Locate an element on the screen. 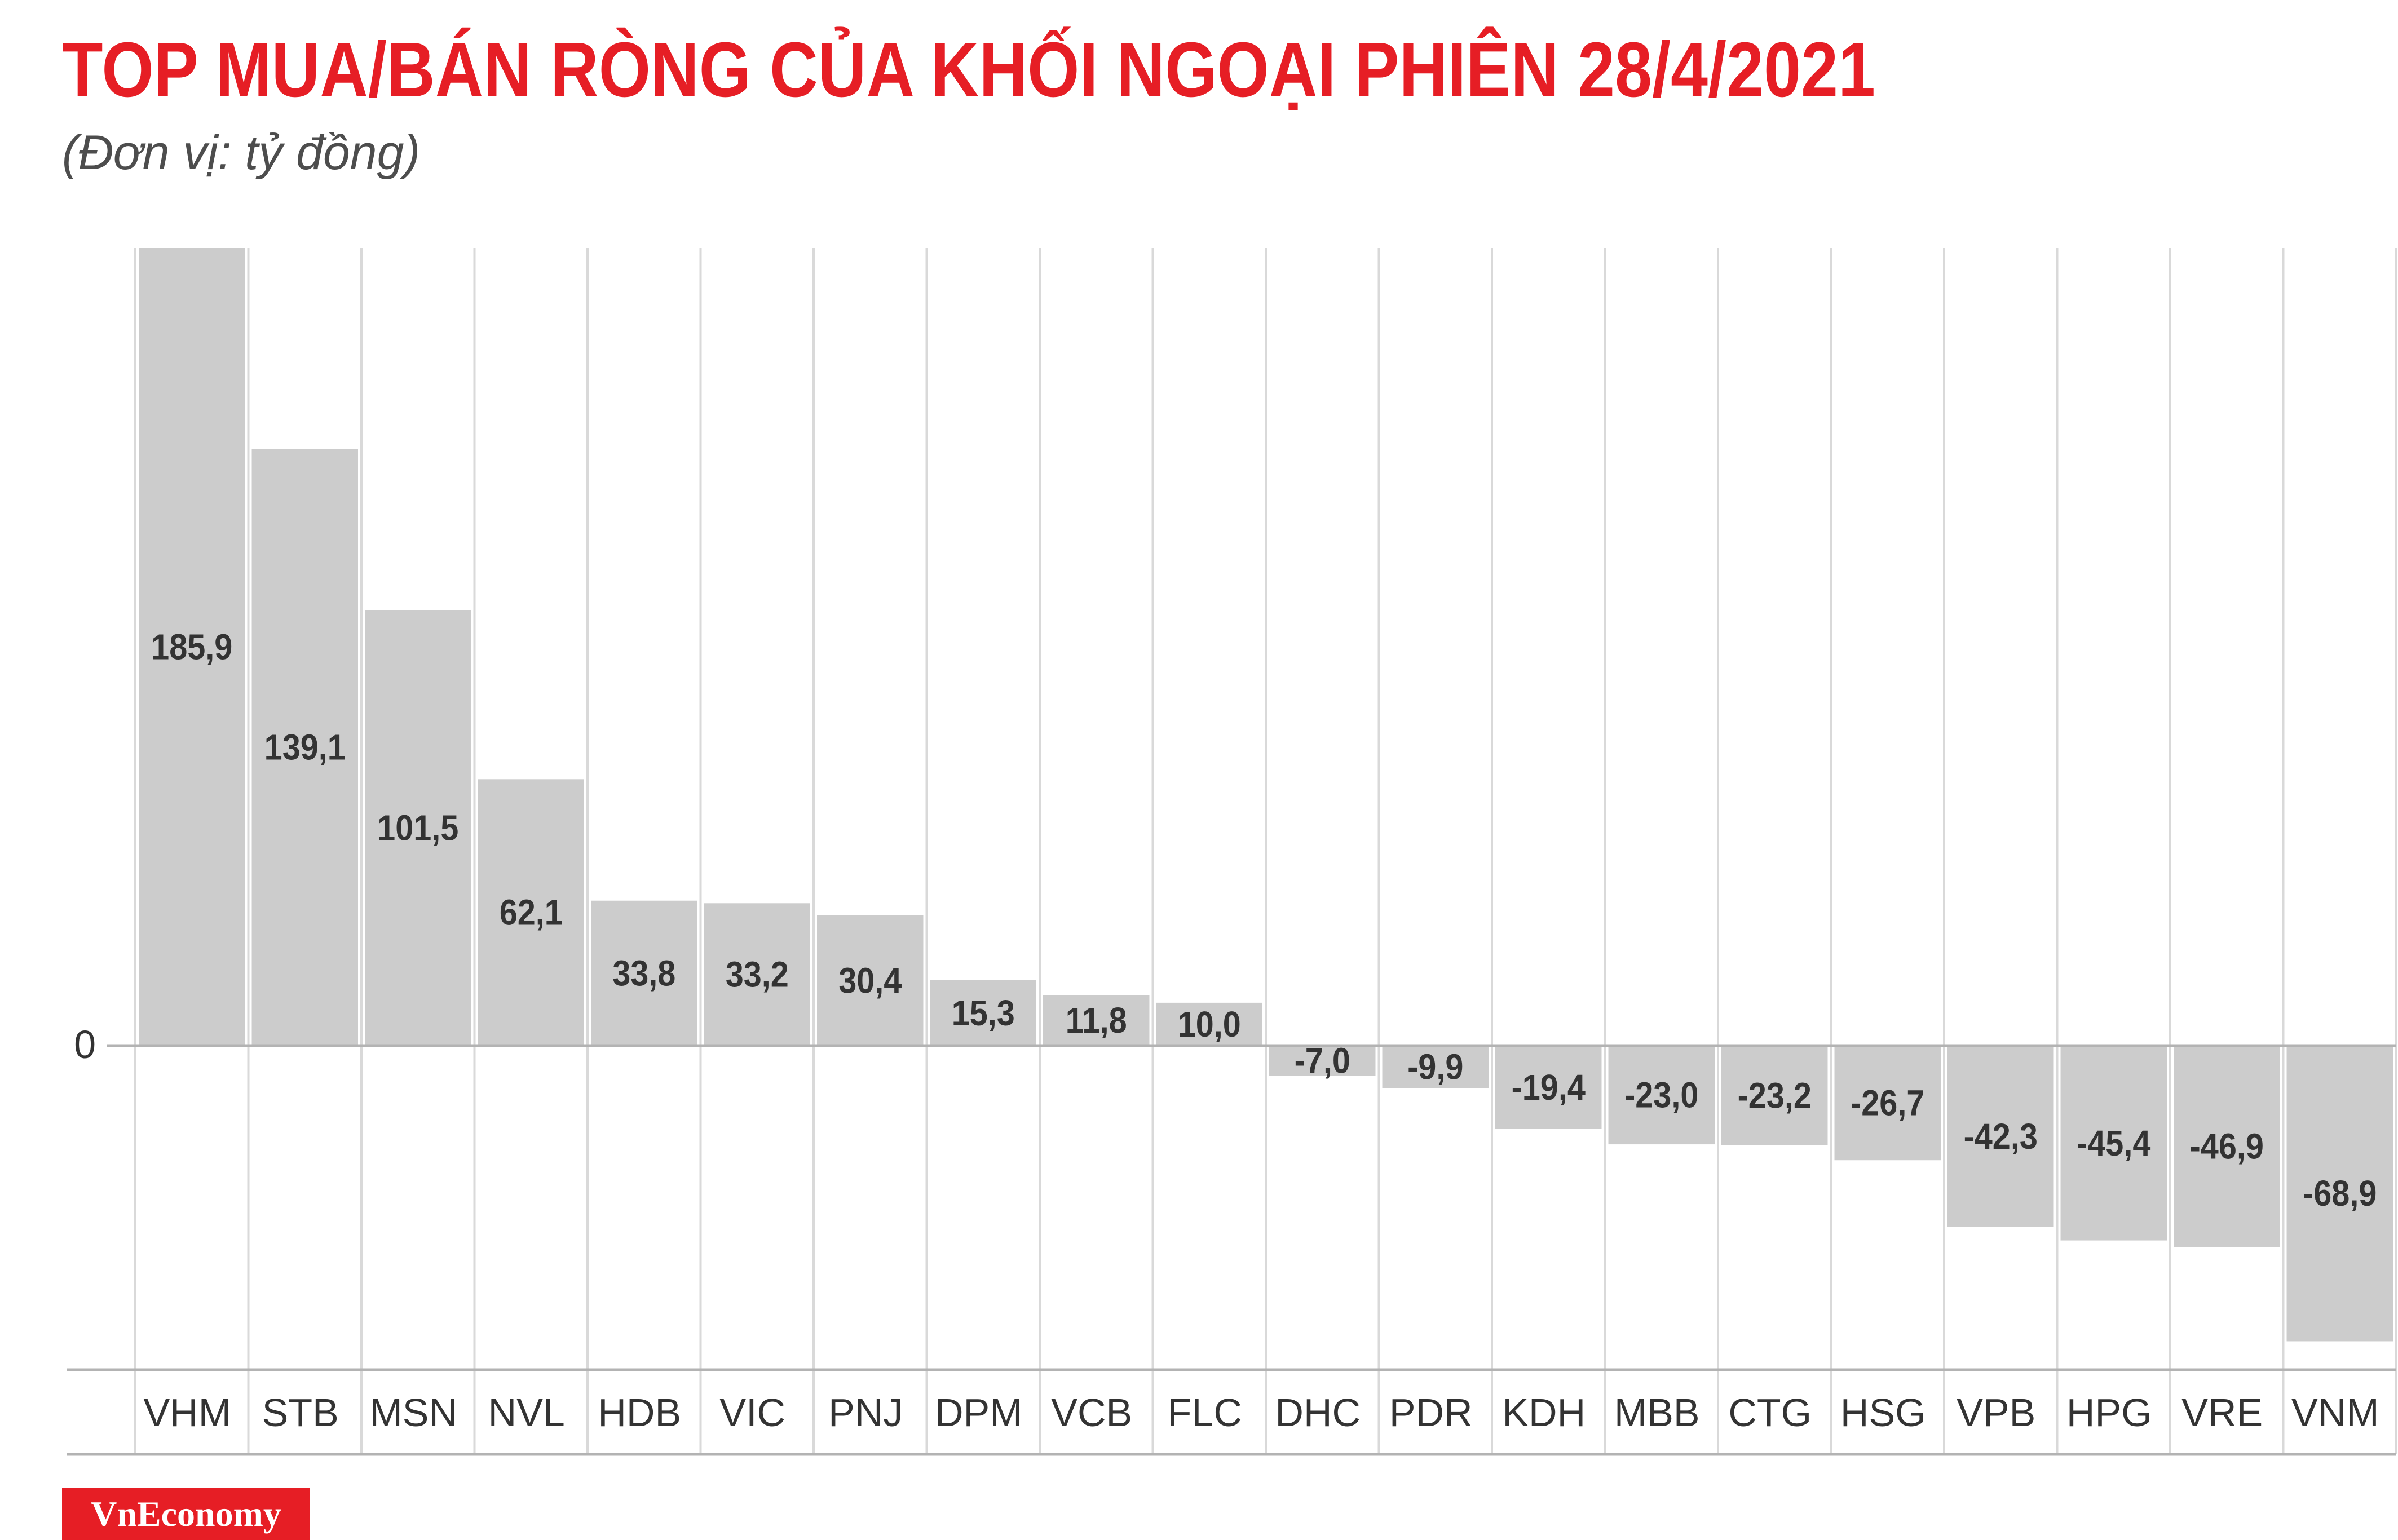  data-label: 10,0 is located at coordinates (1210, 1024).